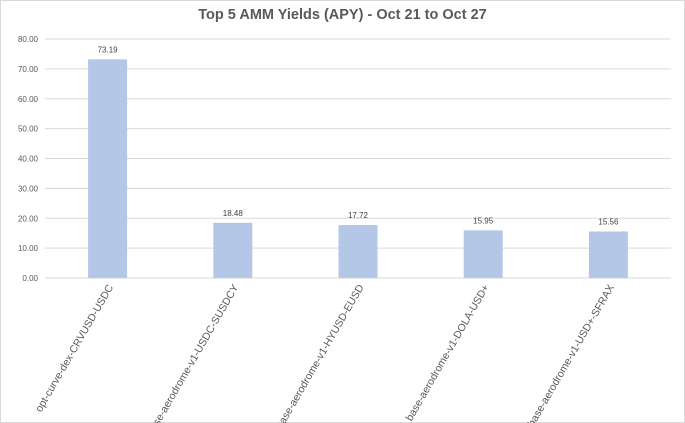 This screenshot has height=423, width=685. What do you see at coordinates (320, 352) in the screenshot?
I see `x-category-label: base-aerodrome-v1-HYUSD-EUSD` at bounding box center [320, 352].